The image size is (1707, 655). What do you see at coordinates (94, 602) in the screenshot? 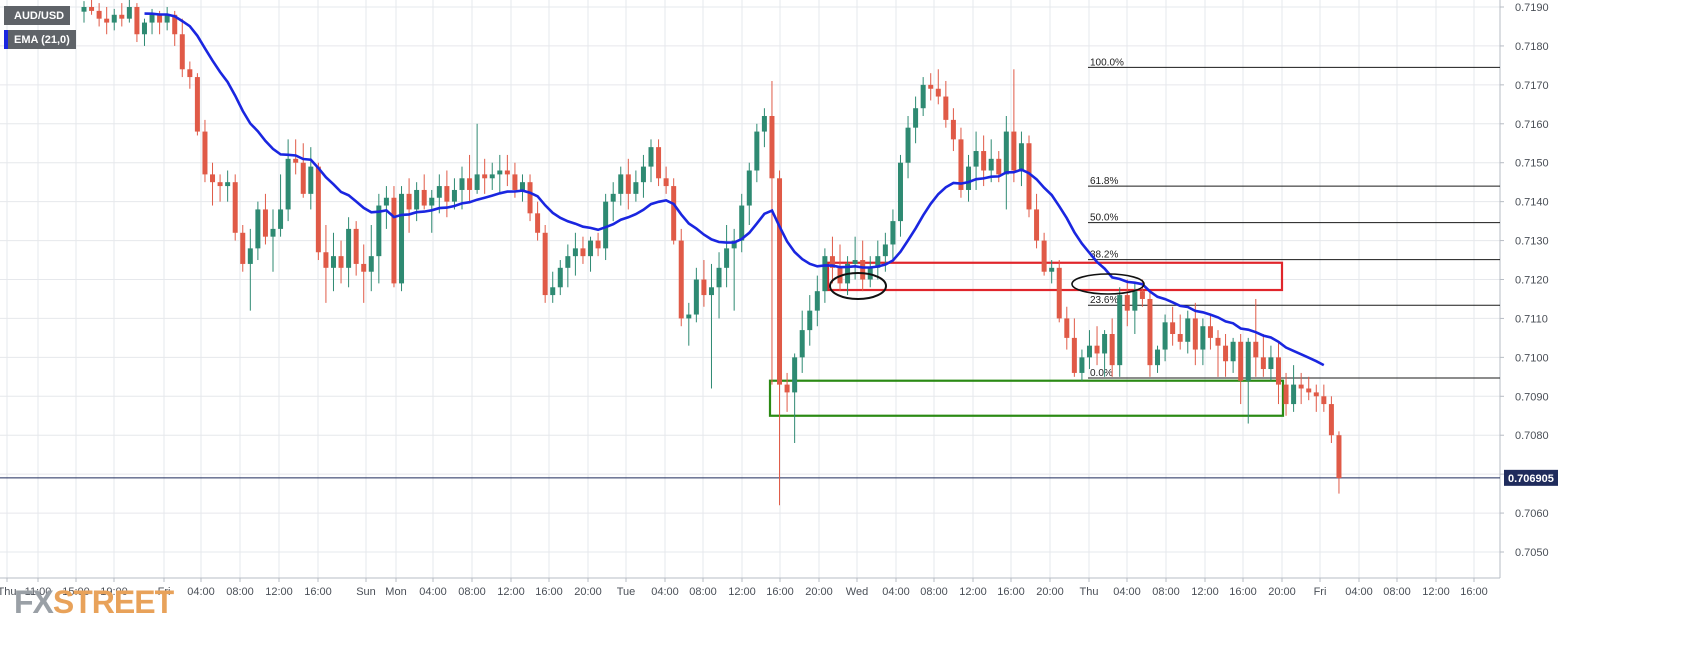
I see `fxstreet-logo: FXSTREET` at bounding box center [94, 602].